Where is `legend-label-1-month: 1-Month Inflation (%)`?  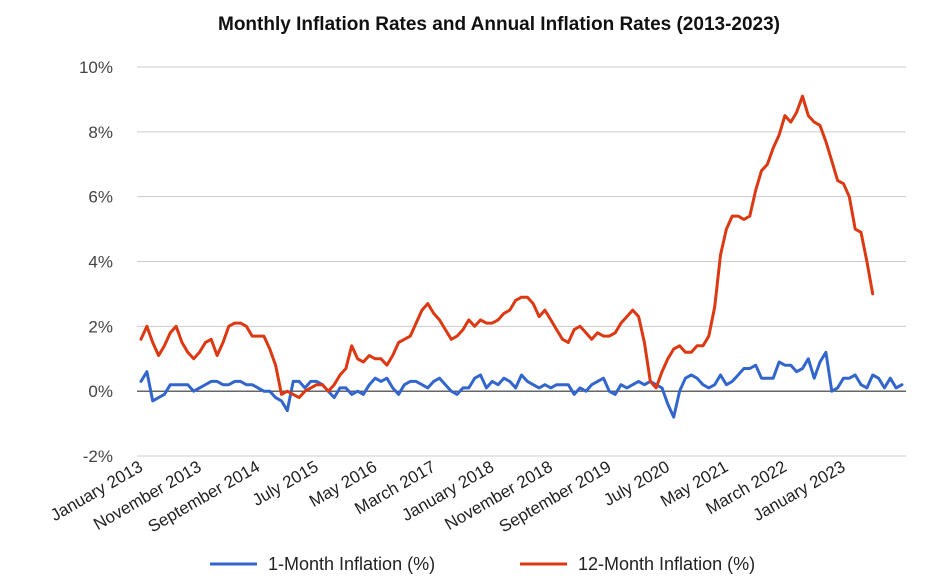 legend-label-1-month: 1-Month Inflation (%) is located at coordinates (351, 564).